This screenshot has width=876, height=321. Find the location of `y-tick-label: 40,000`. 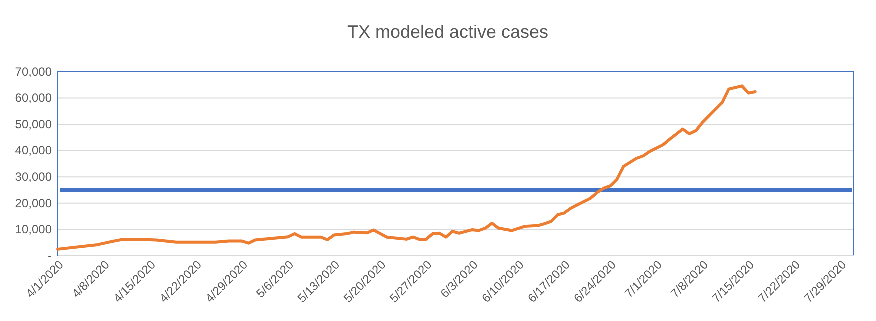

y-tick-label: 40,000 is located at coordinates (33, 151).